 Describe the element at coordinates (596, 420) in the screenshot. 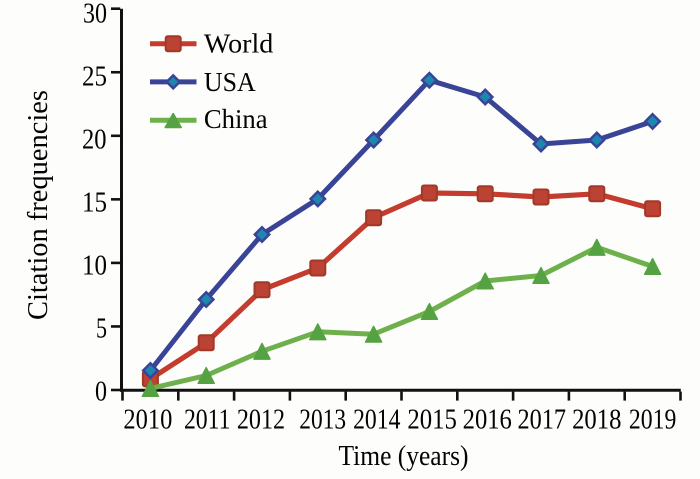

I see `svg-text: 2018` at that location.